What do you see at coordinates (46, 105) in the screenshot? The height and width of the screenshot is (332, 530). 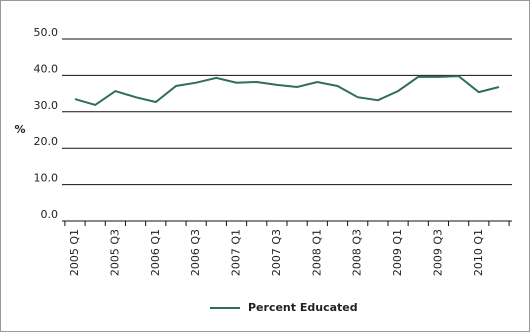 I see `y-tick-label: 30.0` at bounding box center [46, 105].